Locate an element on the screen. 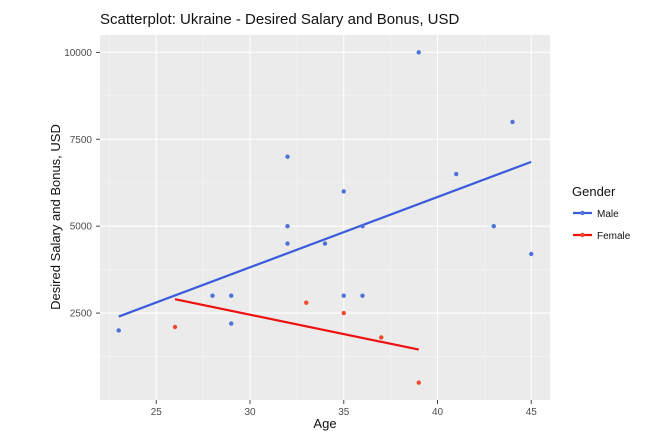 The width and height of the screenshot is (668, 442). x-tick-label-2: 35 is located at coordinates (344, 412).